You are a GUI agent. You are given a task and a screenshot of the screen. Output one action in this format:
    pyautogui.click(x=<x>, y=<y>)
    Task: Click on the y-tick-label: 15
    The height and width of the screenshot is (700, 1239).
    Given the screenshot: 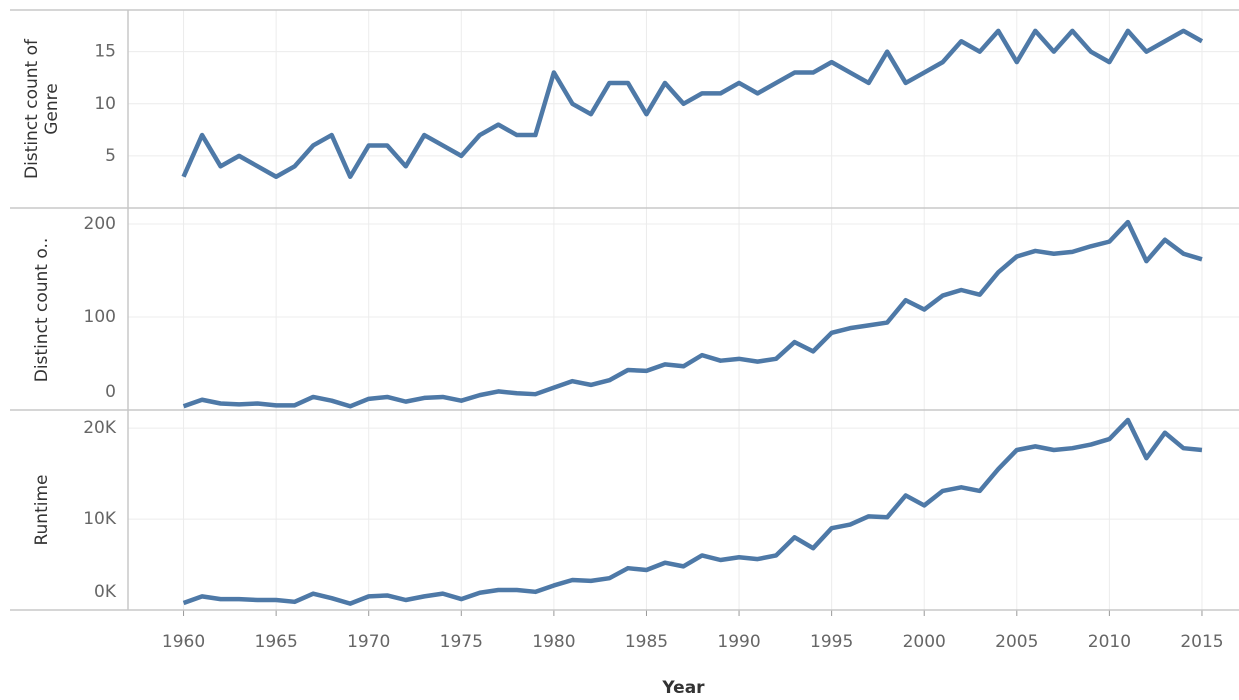 What is the action you would take?
    pyautogui.click(x=105, y=52)
    